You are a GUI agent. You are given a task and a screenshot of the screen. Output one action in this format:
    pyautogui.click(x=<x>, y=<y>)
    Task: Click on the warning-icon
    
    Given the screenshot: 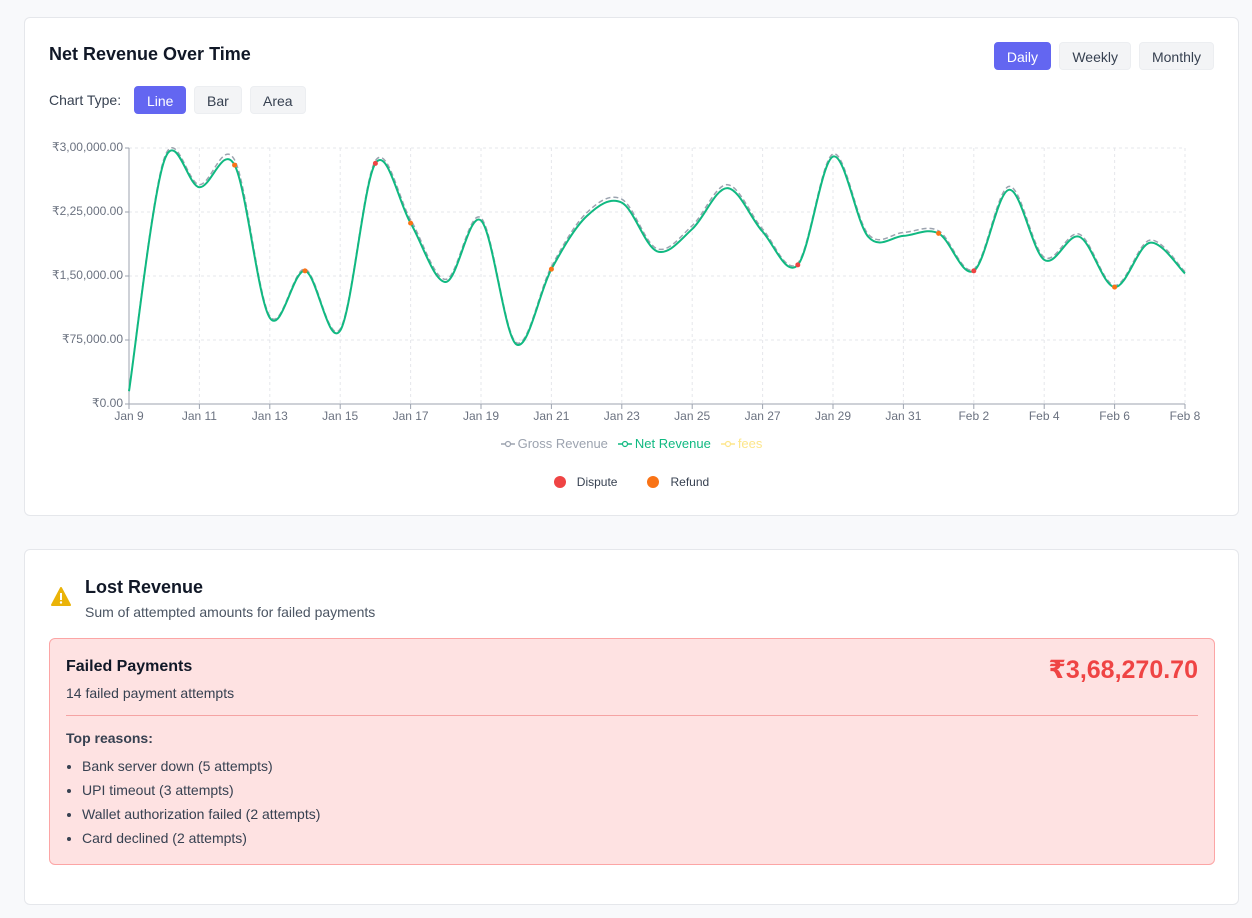 What is the action you would take?
    pyautogui.click(x=61, y=596)
    